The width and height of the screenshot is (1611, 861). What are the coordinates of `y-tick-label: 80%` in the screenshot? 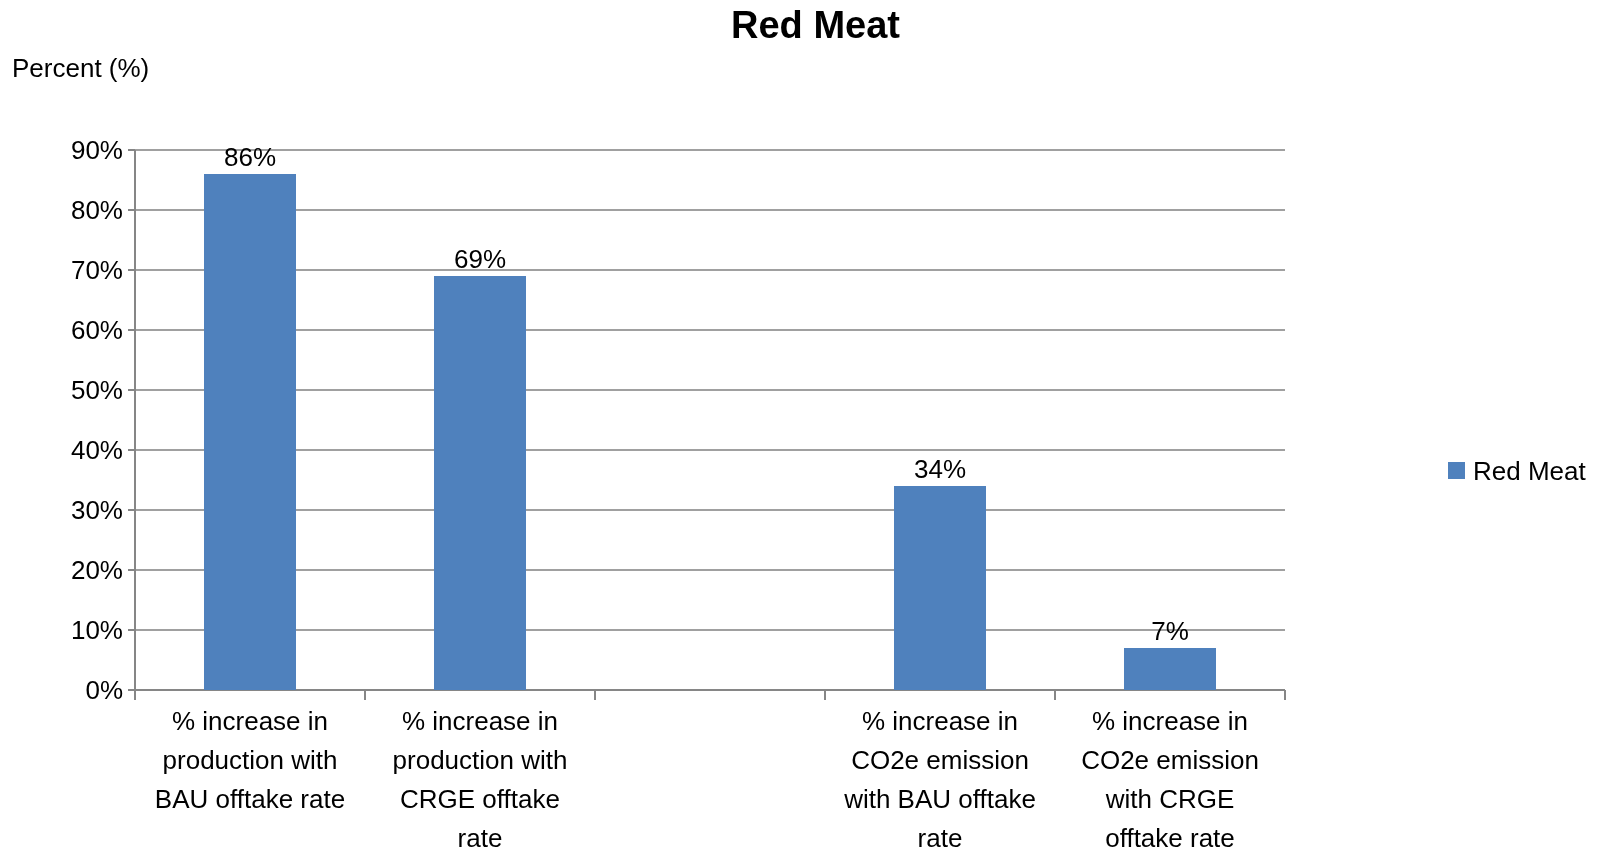 It's located at (96, 210).